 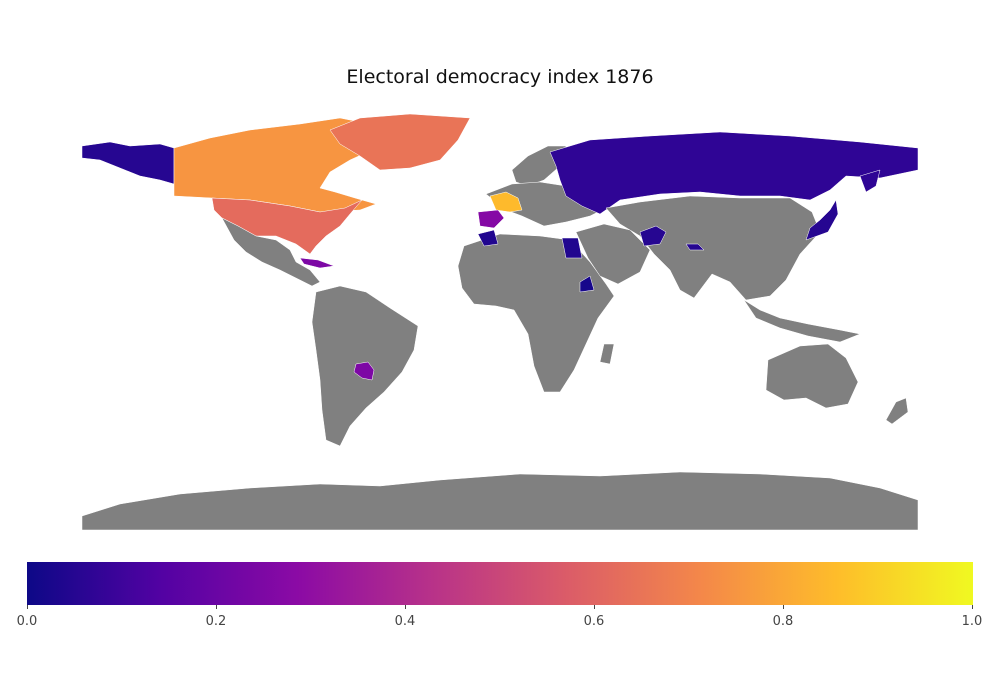 What do you see at coordinates (271, 252) in the screenshot?
I see `region-mexico-central-america` at bounding box center [271, 252].